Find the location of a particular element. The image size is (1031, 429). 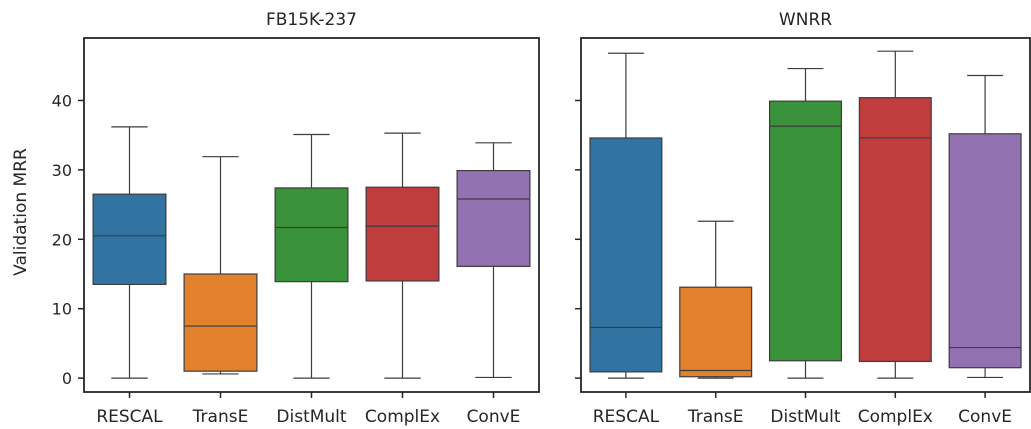

y-tick-label: 40 is located at coordinates (62, 100).